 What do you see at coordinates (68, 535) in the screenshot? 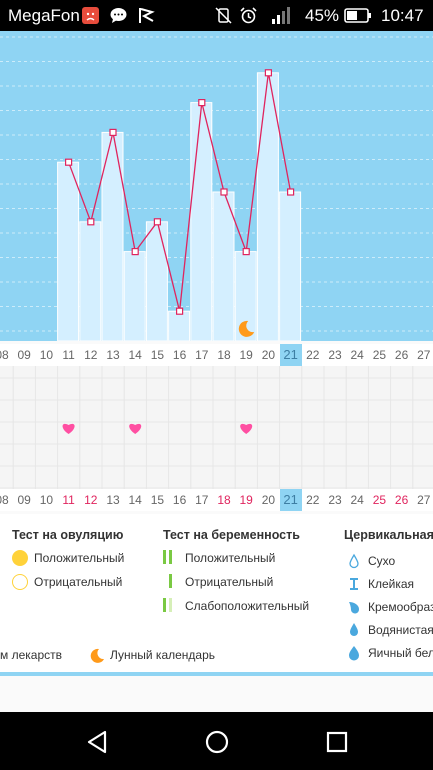
I see `ovulation-test-title: Тест на овуляцию` at bounding box center [68, 535].